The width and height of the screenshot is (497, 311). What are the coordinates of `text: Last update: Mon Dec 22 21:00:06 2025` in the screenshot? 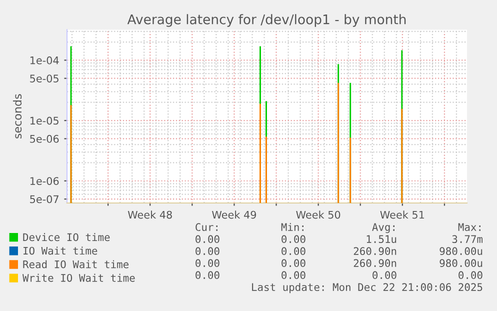 It's located at (367, 288).